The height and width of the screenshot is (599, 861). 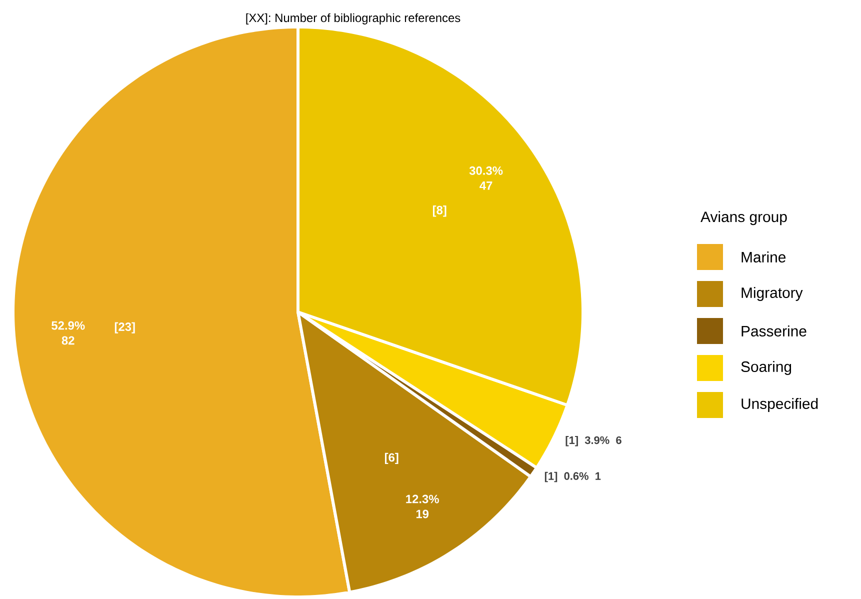 I want to click on data-label: 0.6%, so click(x=576, y=476).